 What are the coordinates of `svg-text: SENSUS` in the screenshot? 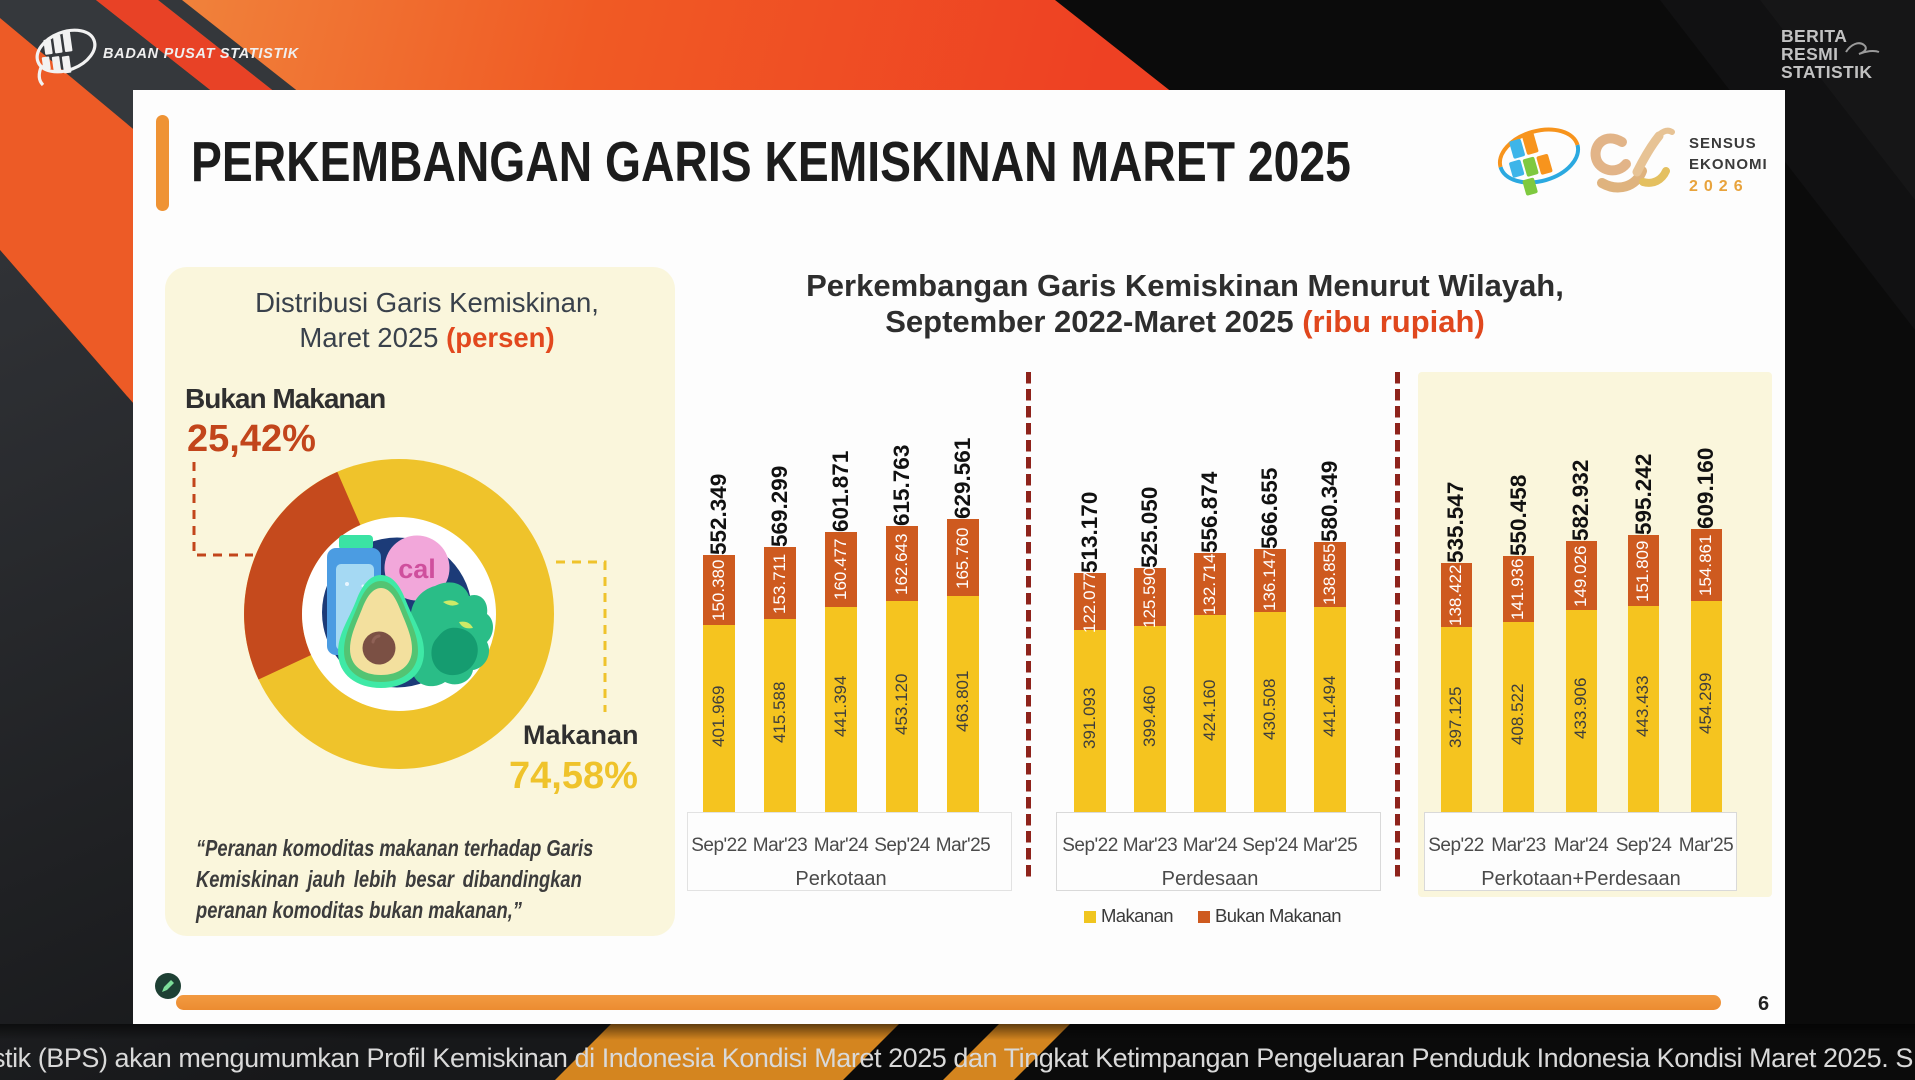 It's located at (1723, 143).